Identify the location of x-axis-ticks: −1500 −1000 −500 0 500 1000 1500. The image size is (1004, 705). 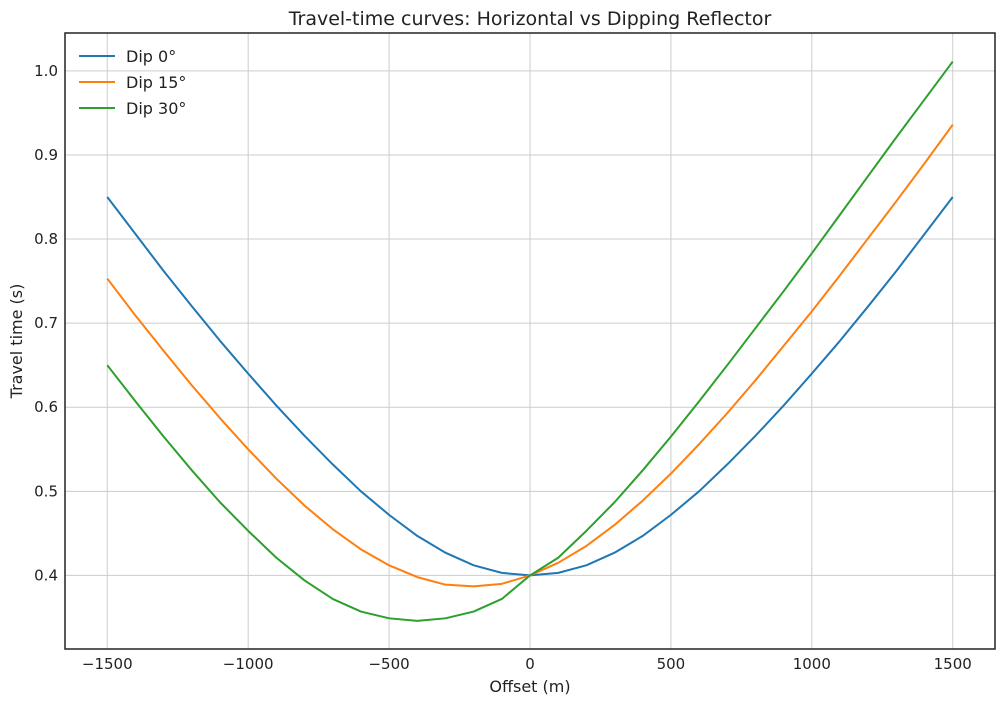
(527, 664).